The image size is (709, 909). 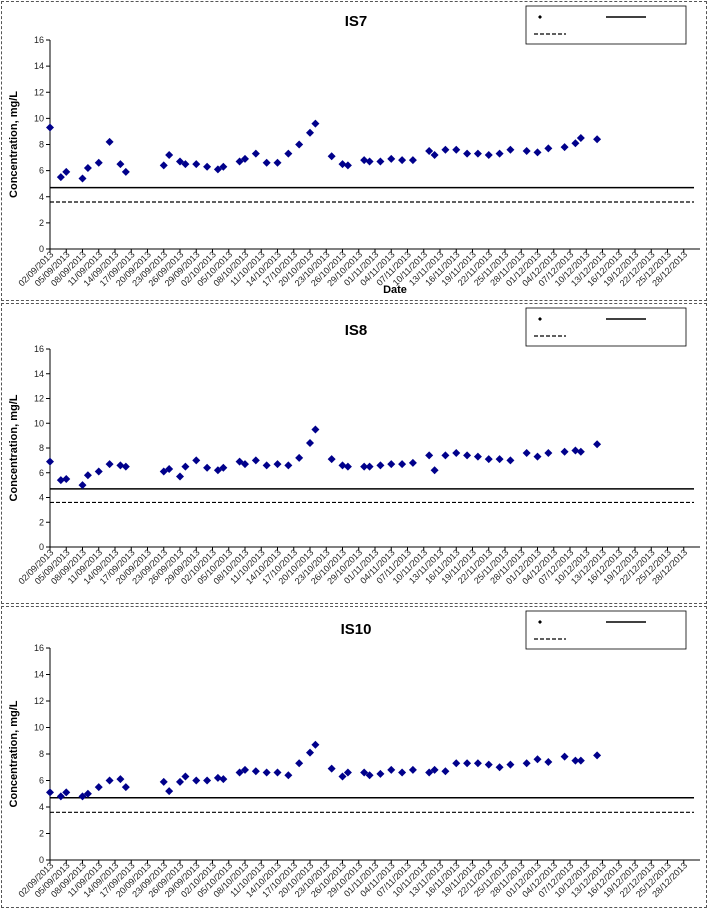 I want to click on y-tick-label: 6, so click(x=41, y=781).